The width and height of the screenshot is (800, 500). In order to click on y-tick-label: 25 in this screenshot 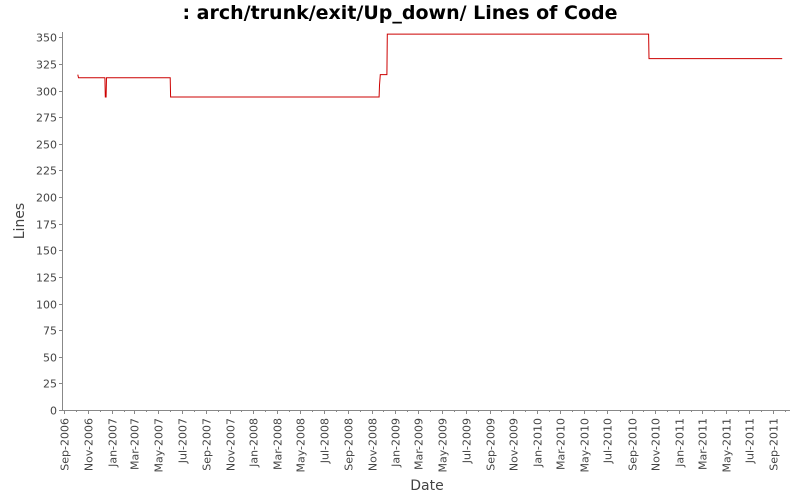, I will do `click(50, 384)`.